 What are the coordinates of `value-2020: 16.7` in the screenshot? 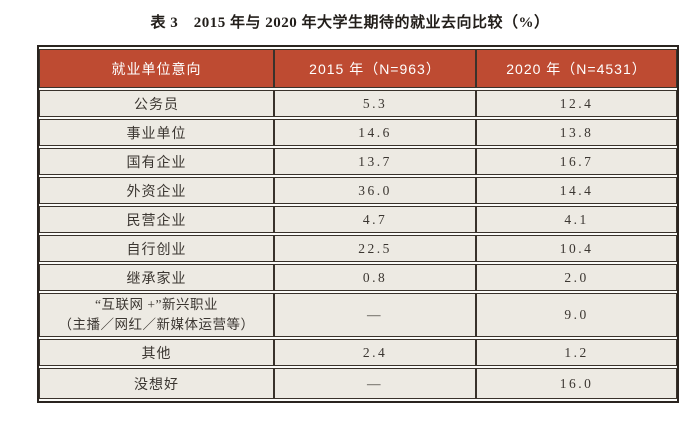 It's located at (576, 161).